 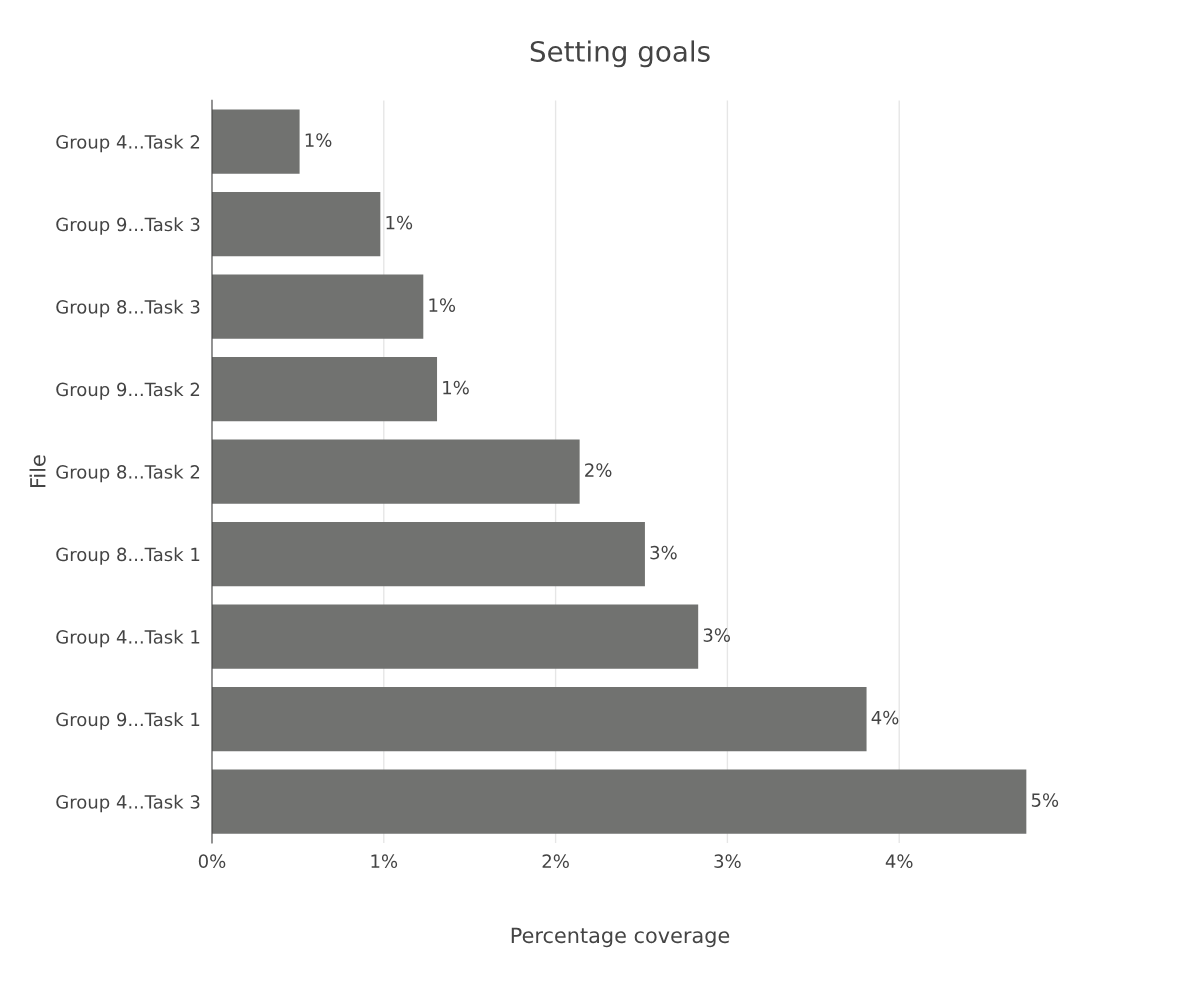 What do you see at coordinates (128, 803) in the screenshot?
I see `y-tick-label: Group 4...Task 3` at bounding box center [128, 803].